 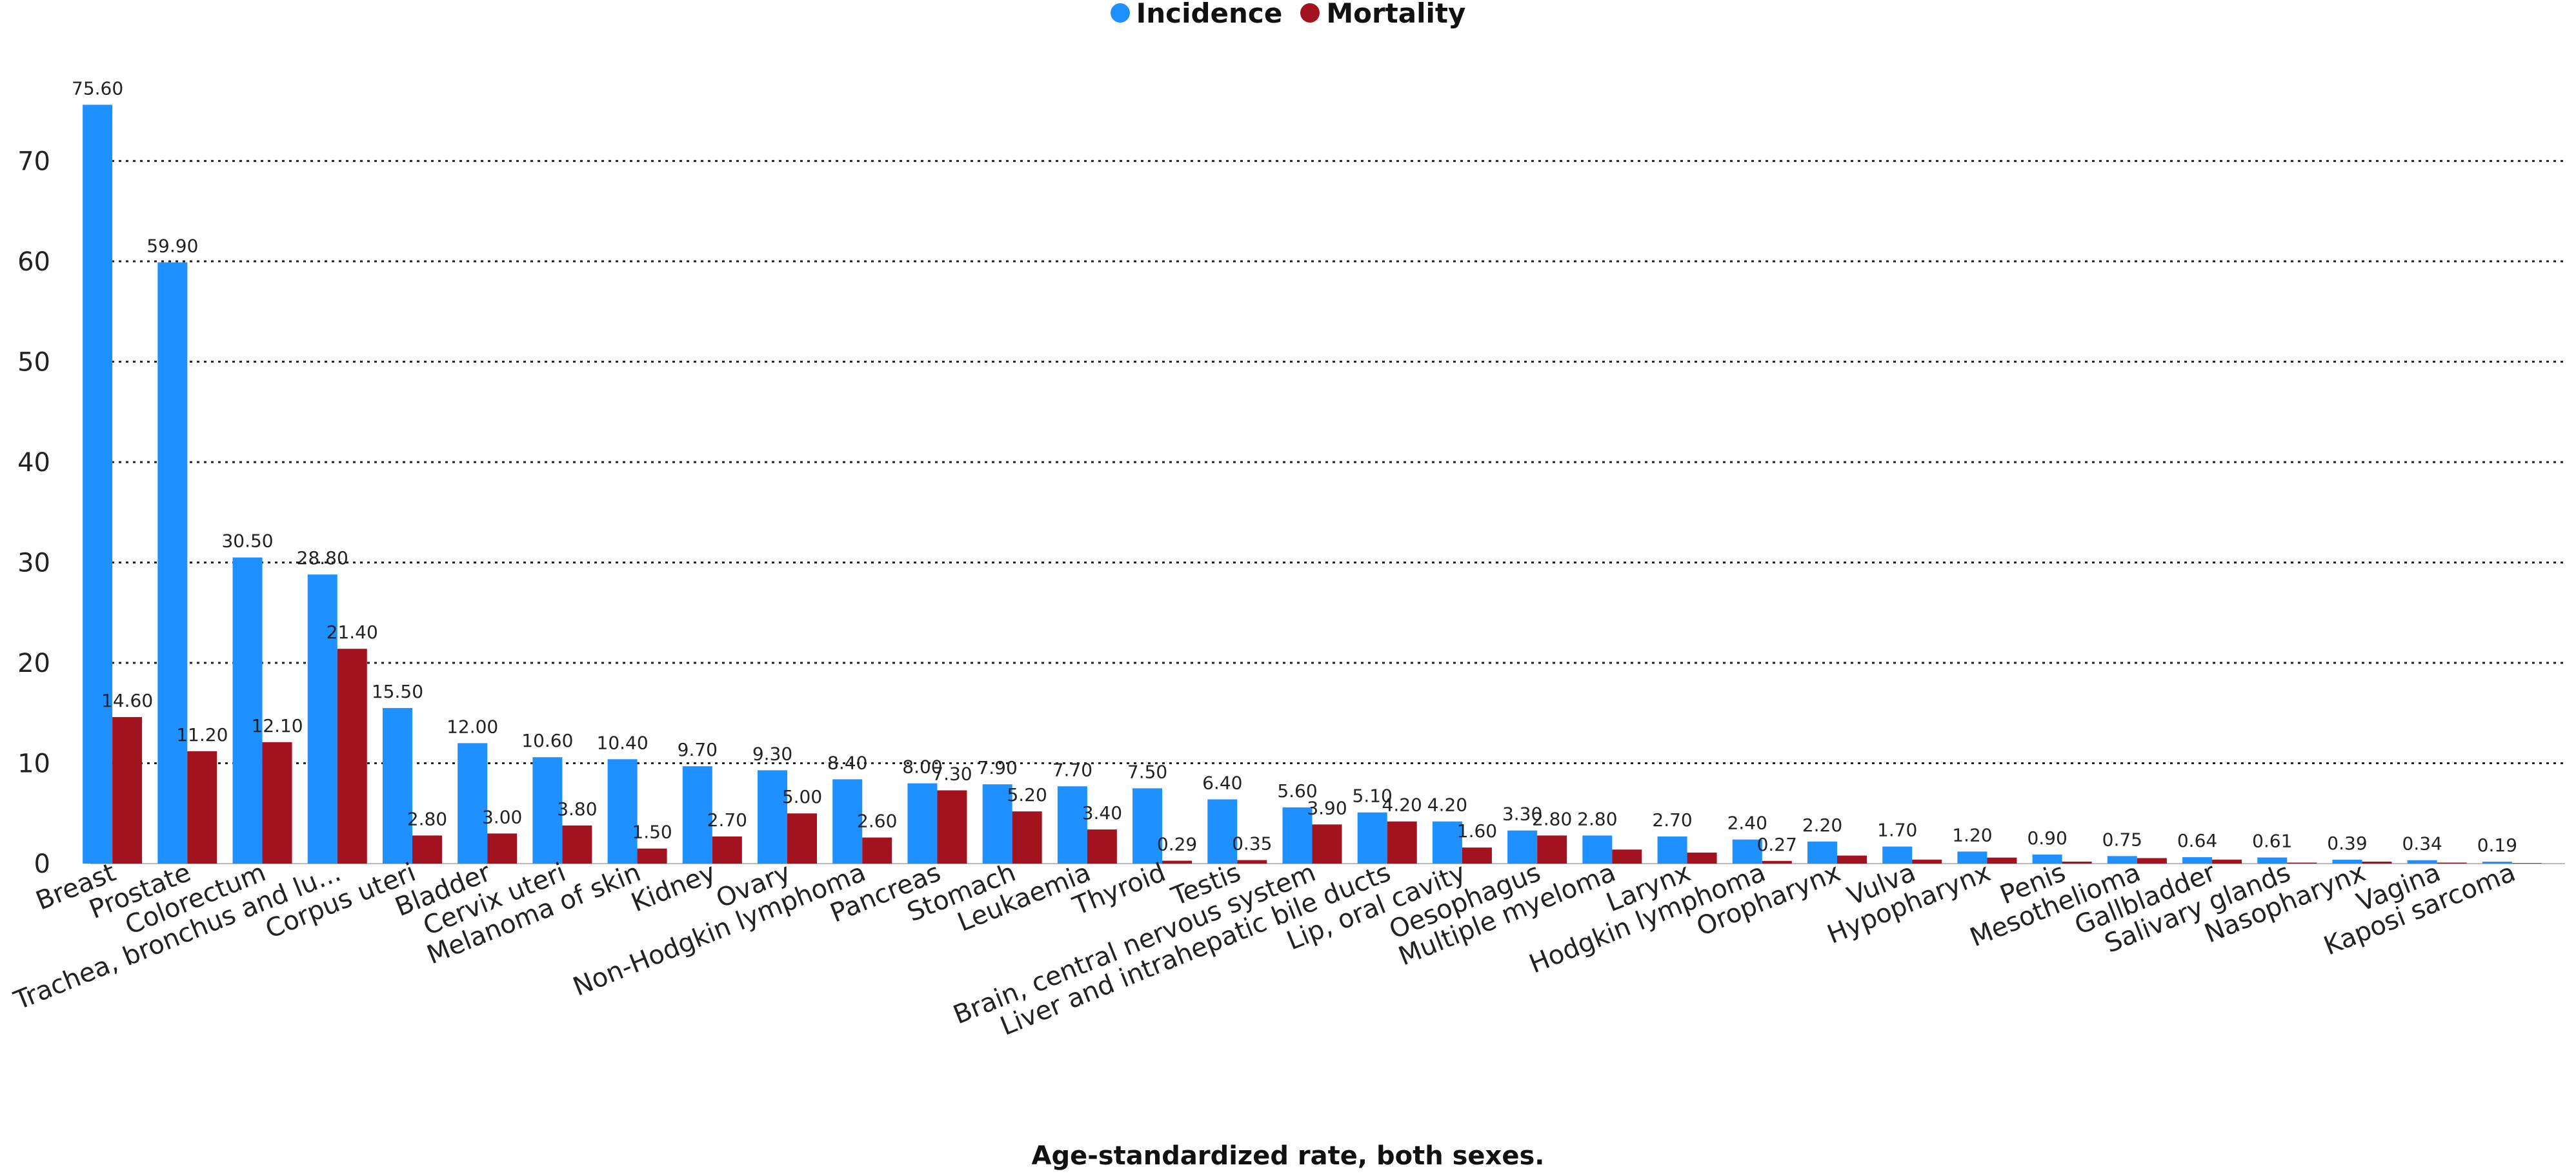 What do you see at coordinates (1147, 771) in the screenshot?
I see `data-label-incidence: 7.50` at bounding box center [1147, 771].